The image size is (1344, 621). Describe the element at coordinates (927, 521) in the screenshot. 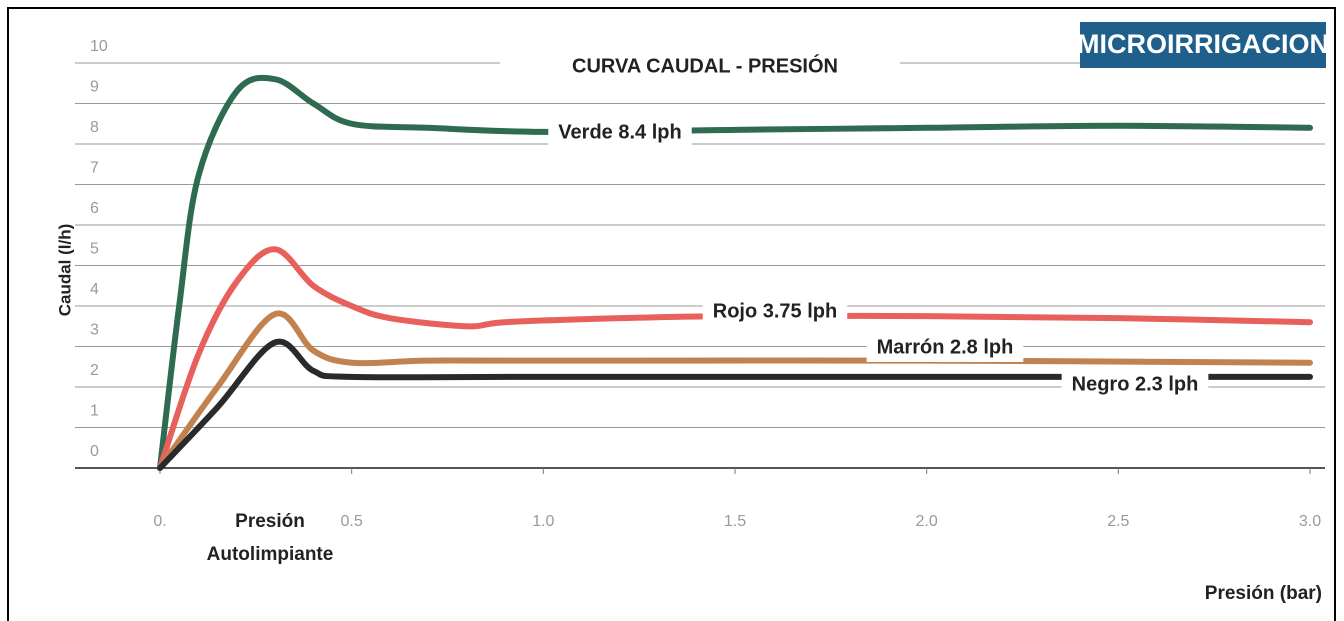

I see `x-tick-label: 2.0` at that location.